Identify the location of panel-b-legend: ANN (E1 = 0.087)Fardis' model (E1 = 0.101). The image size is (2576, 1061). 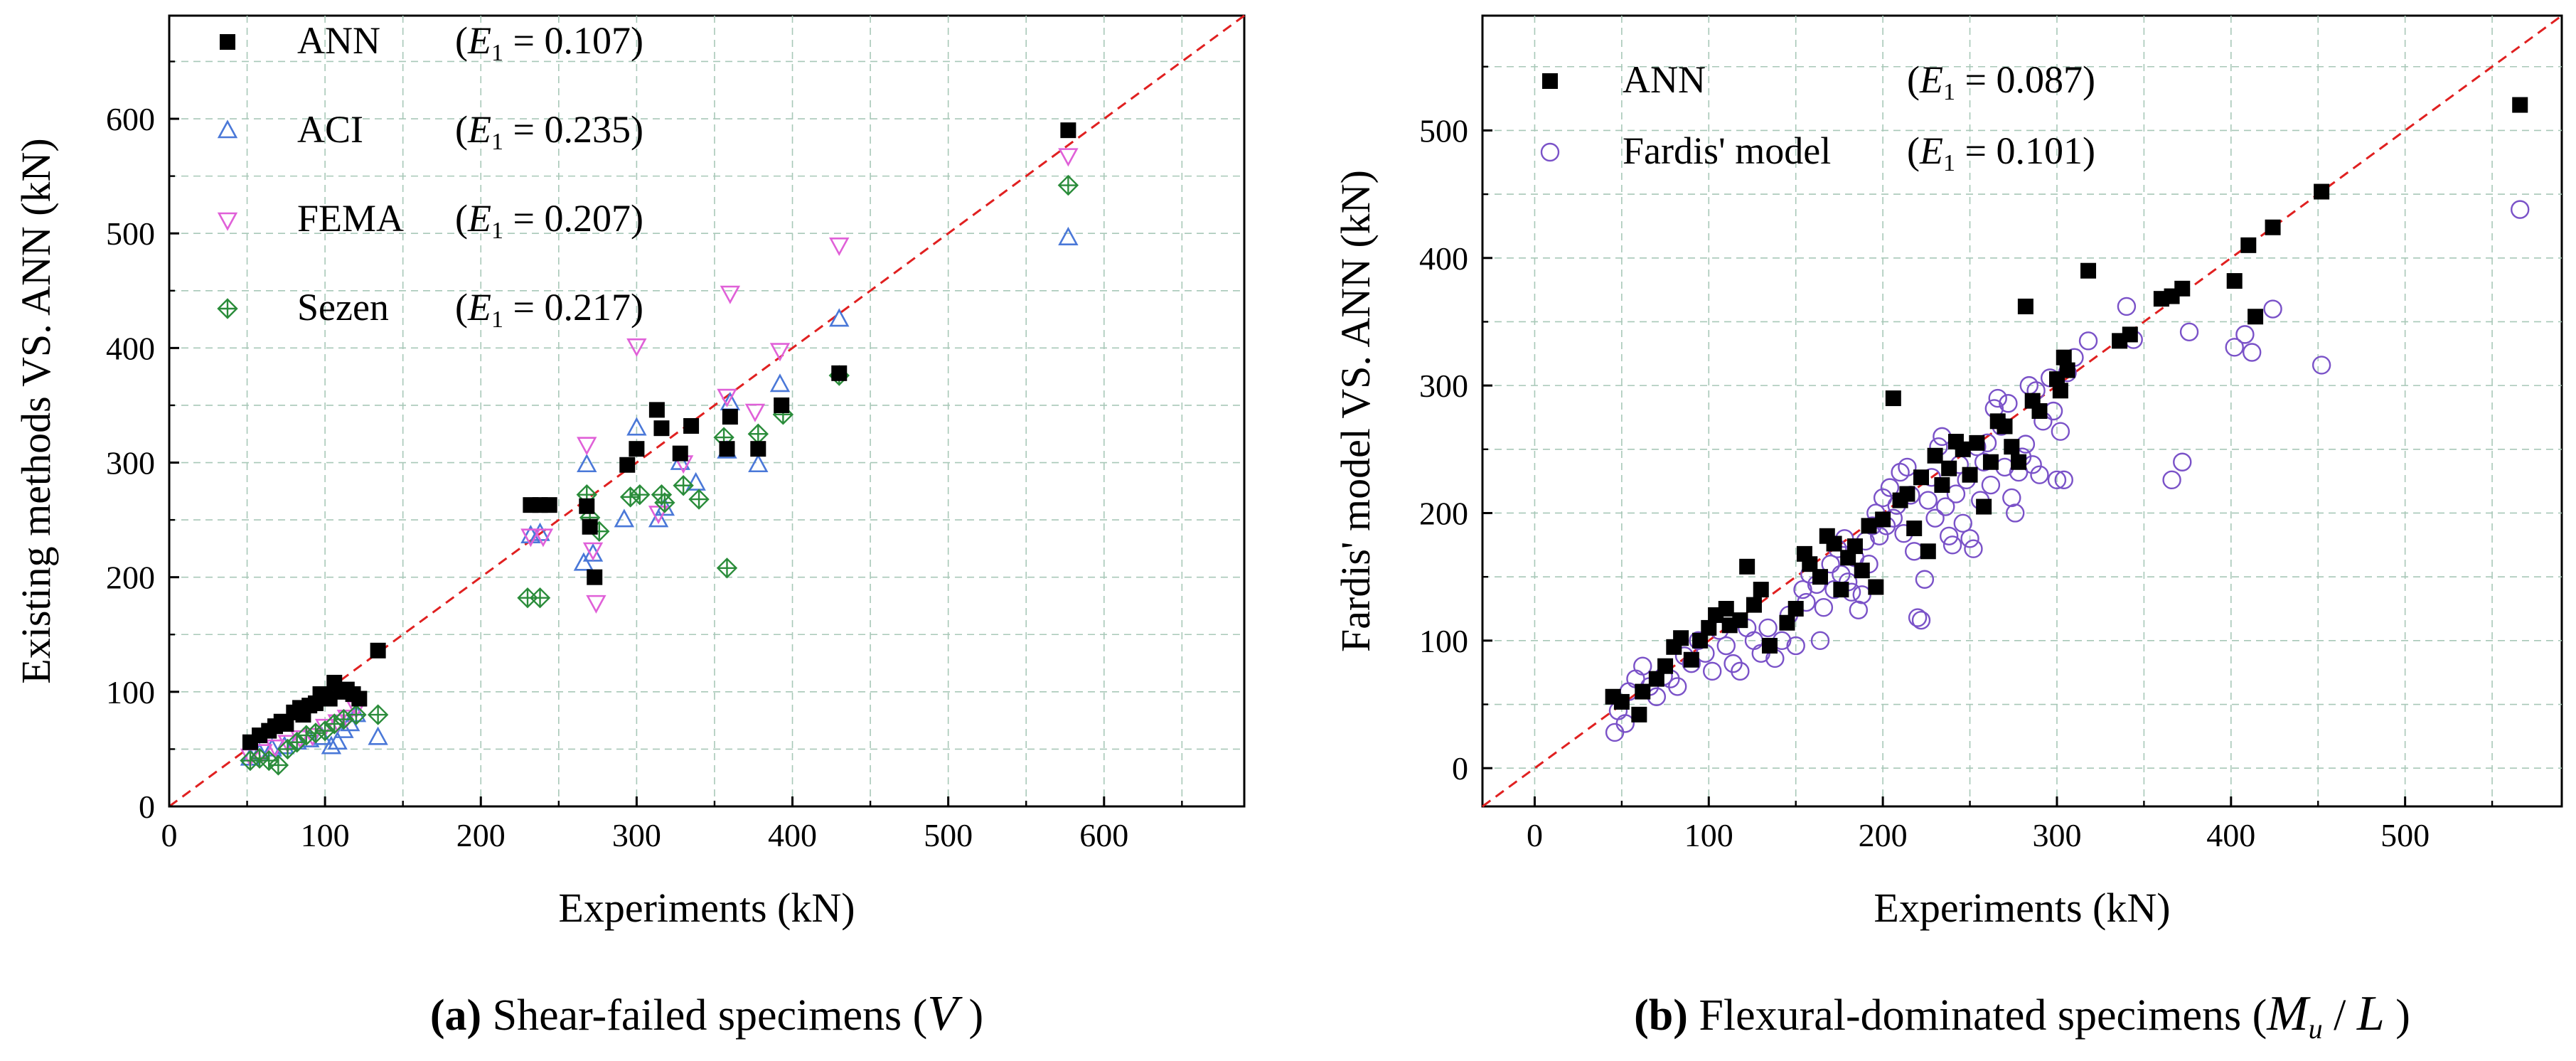
(1818, 117).